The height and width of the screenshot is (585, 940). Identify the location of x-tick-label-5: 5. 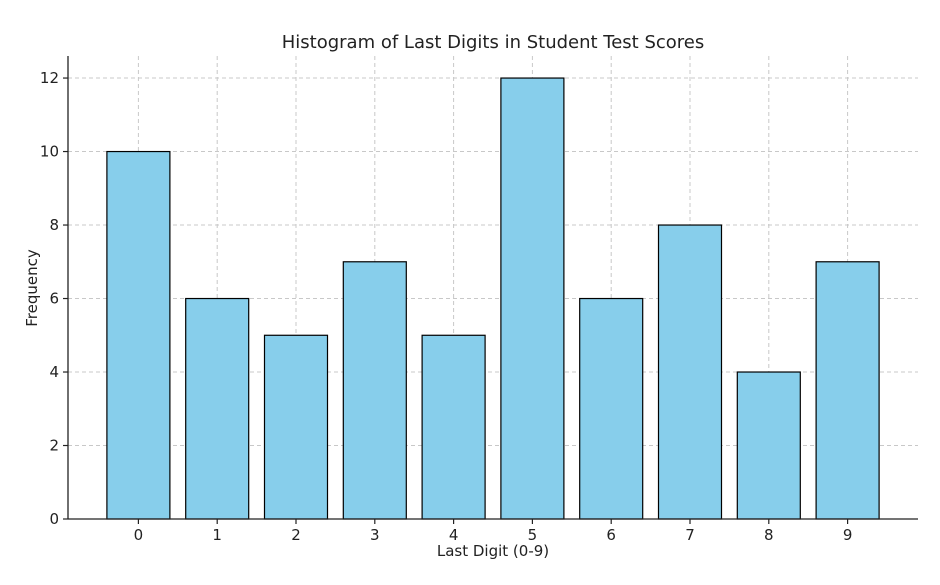
(533, 535).